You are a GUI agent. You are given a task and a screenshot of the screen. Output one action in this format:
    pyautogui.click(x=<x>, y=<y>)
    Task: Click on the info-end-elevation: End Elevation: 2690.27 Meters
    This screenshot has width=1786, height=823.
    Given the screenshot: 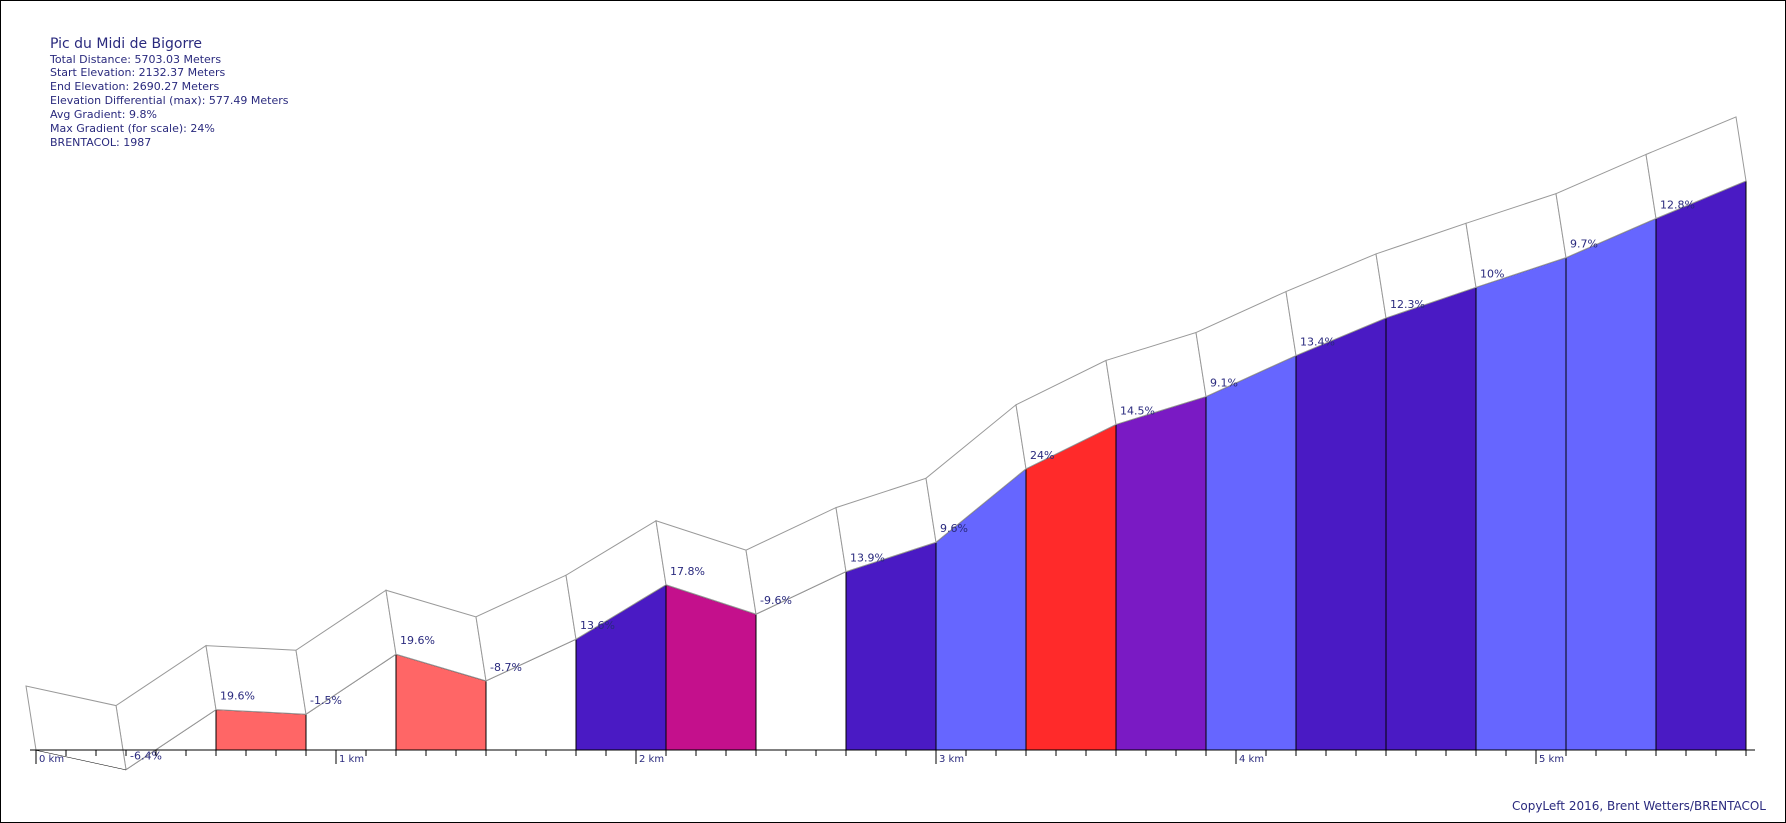 What is the action you would take?
    pyautogui.click(x=135, y=86)
    